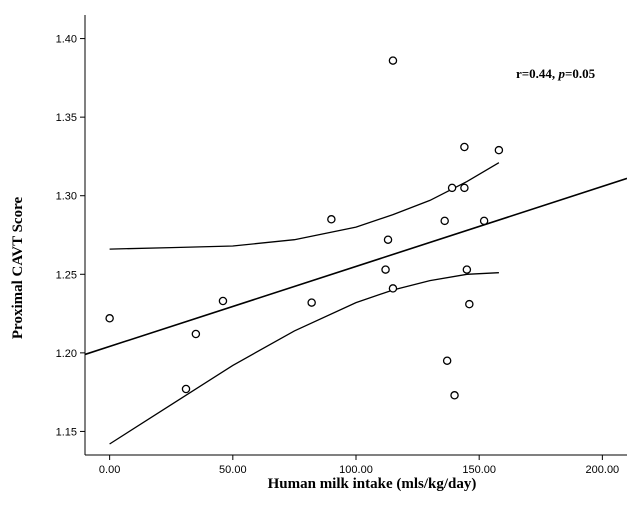 The width and height of the screenshot is (627, 521). I want to click on y-tick-label: 1.35, so click(66, 118).